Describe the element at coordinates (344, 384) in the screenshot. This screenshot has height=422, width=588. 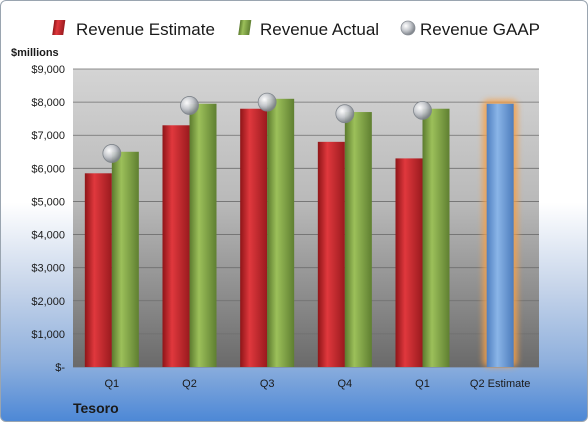
I see `x-tick-label: Q4` at that location.